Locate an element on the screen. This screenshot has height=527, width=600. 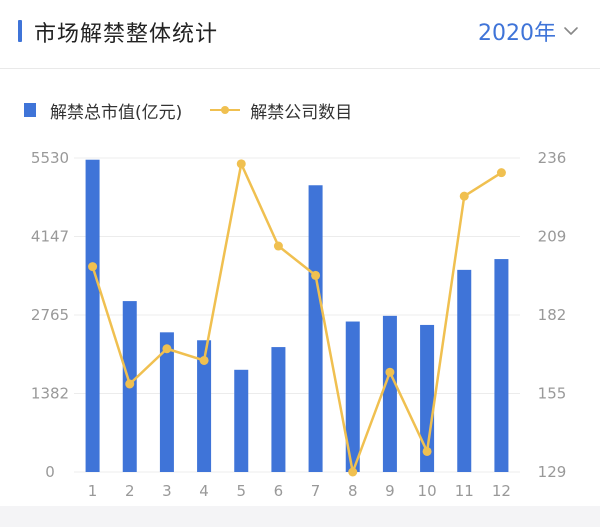
x-tick-label: 7 is located at coordinates (316, 491).